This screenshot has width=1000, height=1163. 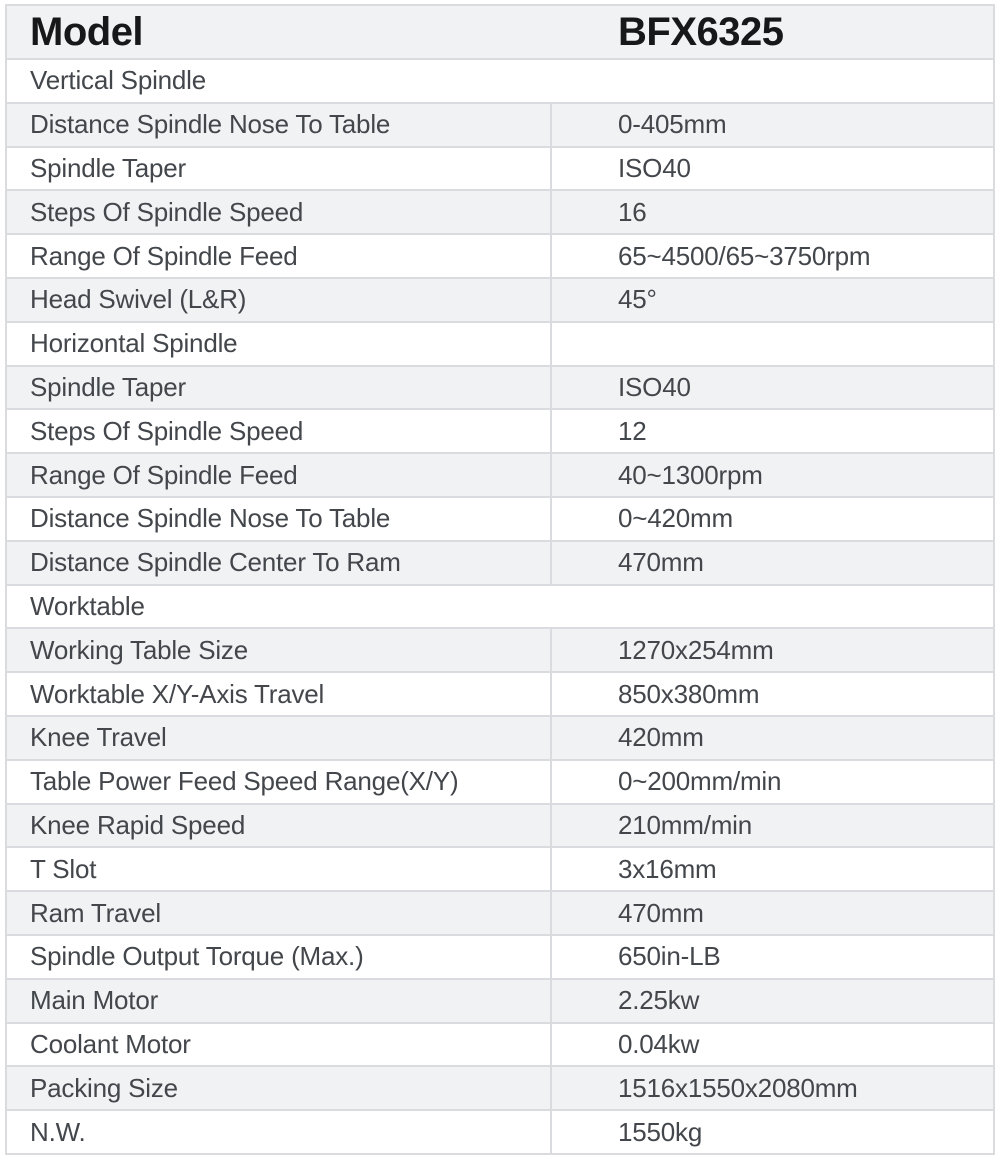 I want to click on spec-row: Steps Of Spindle Speed 12, so click(x=500, y=432).